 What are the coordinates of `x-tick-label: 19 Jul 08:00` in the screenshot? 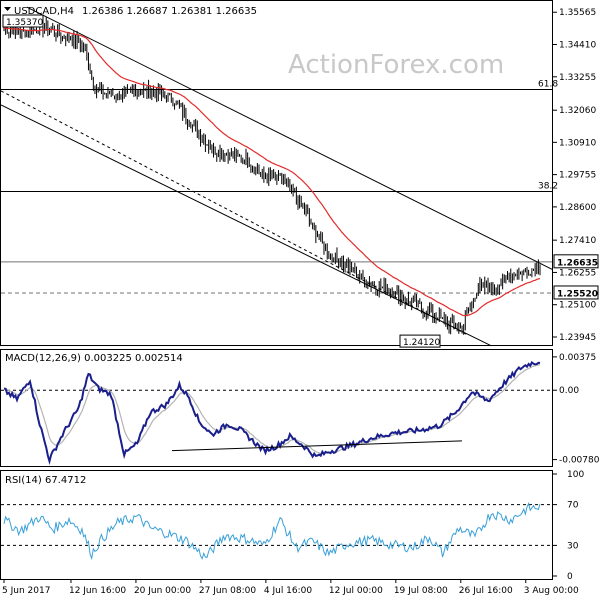 It's located at (421, 591).